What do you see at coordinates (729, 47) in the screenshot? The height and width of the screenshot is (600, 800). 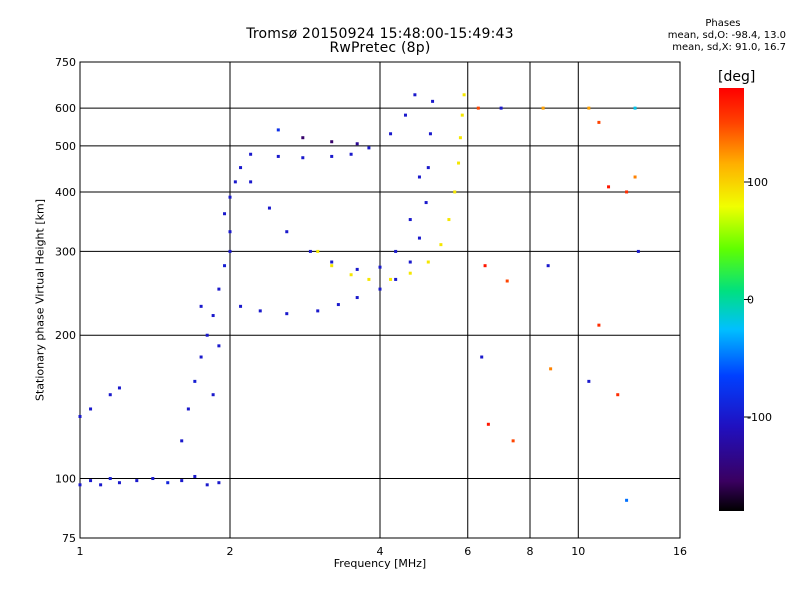 I see `phases-x: mean, sd,X: 91.0, 16.7` at bounding box center [729, 47].